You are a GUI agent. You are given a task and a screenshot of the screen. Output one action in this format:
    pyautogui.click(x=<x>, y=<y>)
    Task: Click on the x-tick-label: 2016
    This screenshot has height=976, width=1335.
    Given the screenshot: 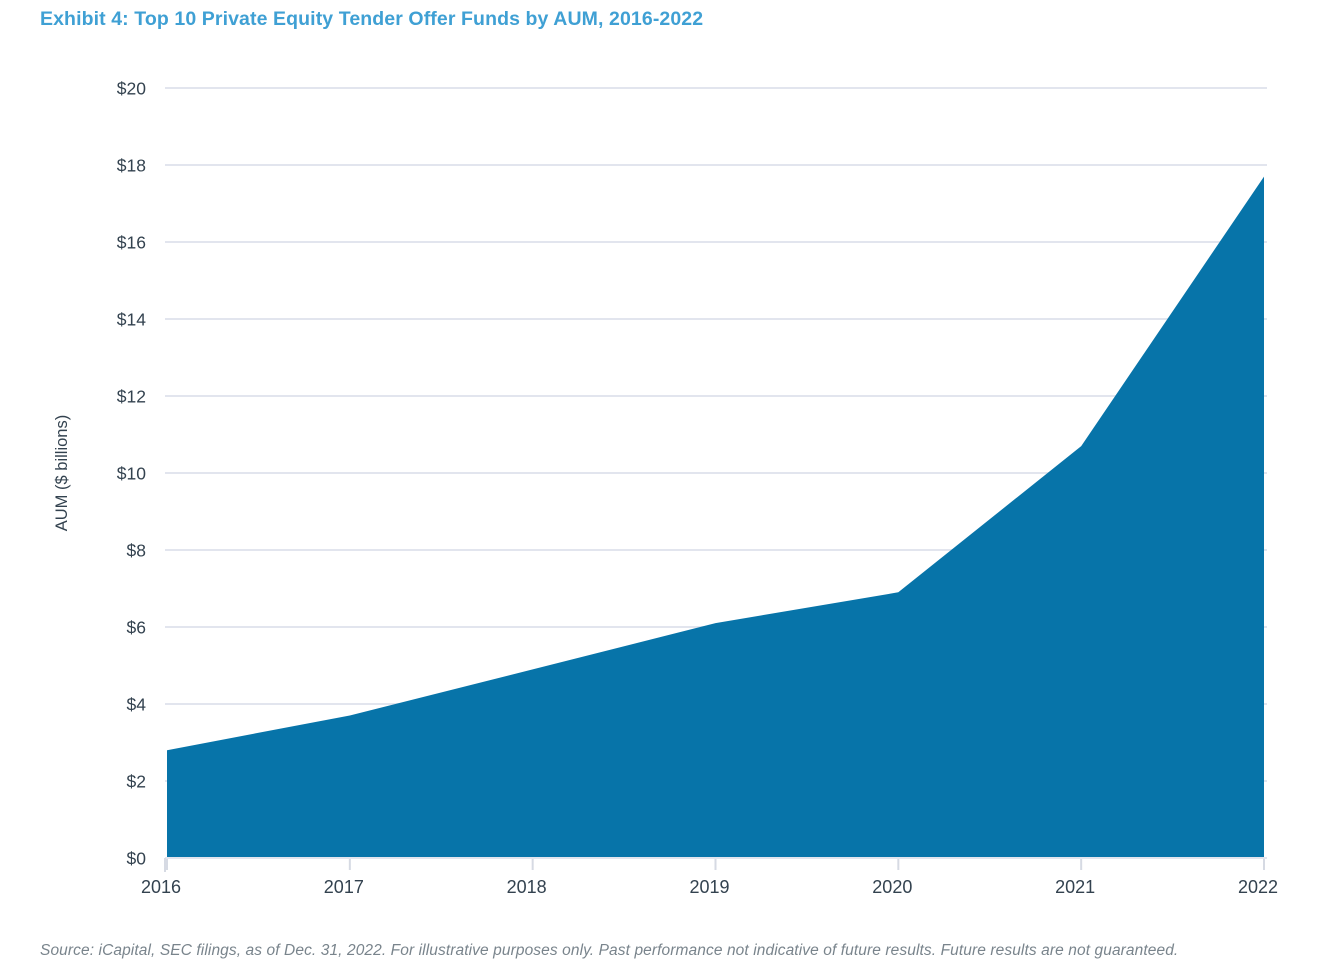 What is the action you would take?
    pyautogui.click(x=161, y=887)
    